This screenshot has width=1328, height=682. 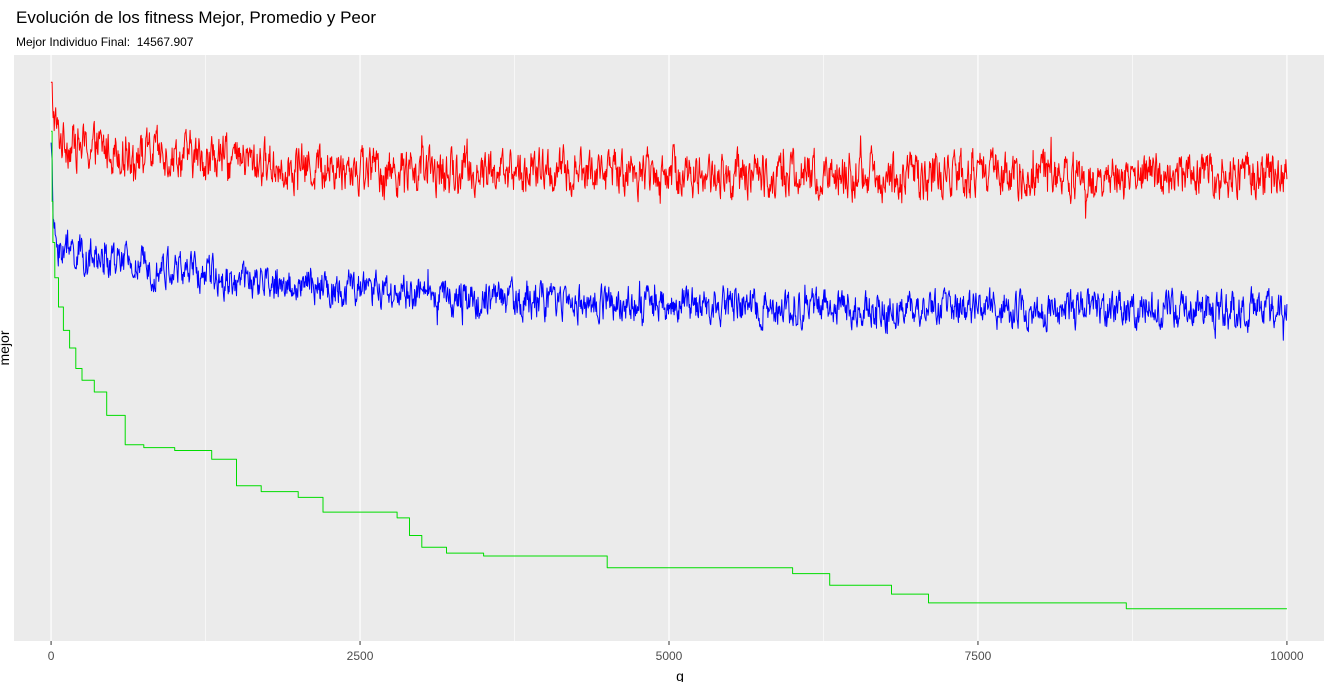 I want to click on x-axis-title: g, so click(x=680, y=675).